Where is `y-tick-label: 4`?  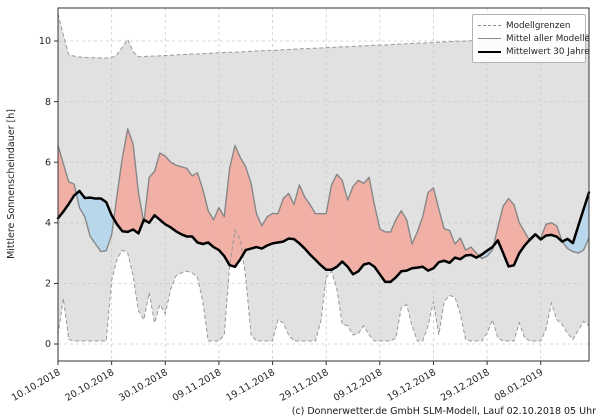 y-tick-label: 4 is located at coordinates (48, 223).